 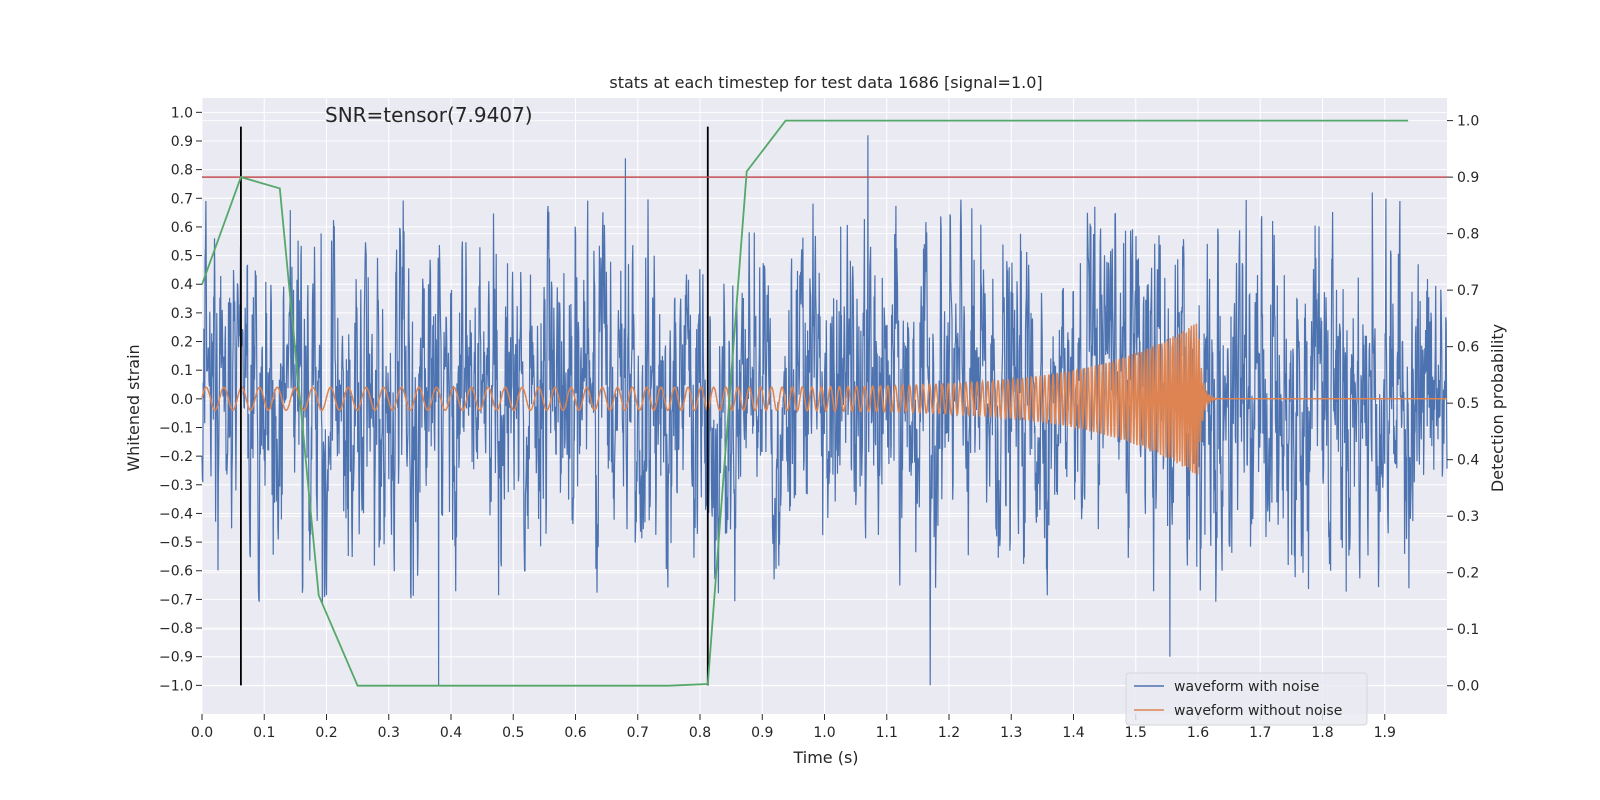 What do you see at coordinates (1011, 733) in the screenshot?
I see `x-tick-label: 1.3` at bounding box center [1011, 733].